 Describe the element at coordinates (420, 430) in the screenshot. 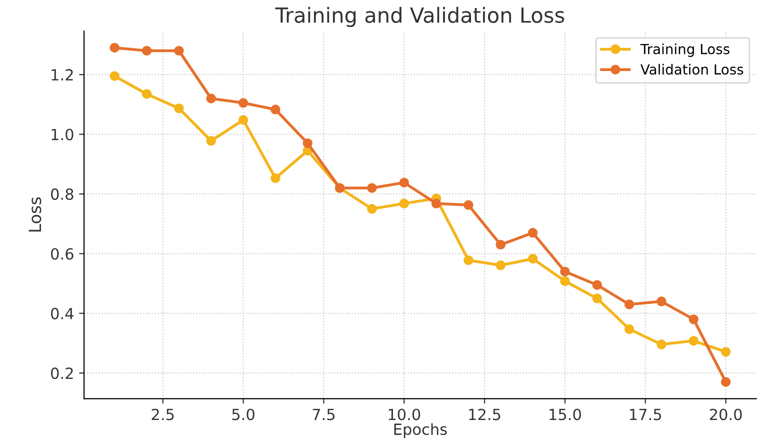

I see `x-axis-title: Epochs` at that location.